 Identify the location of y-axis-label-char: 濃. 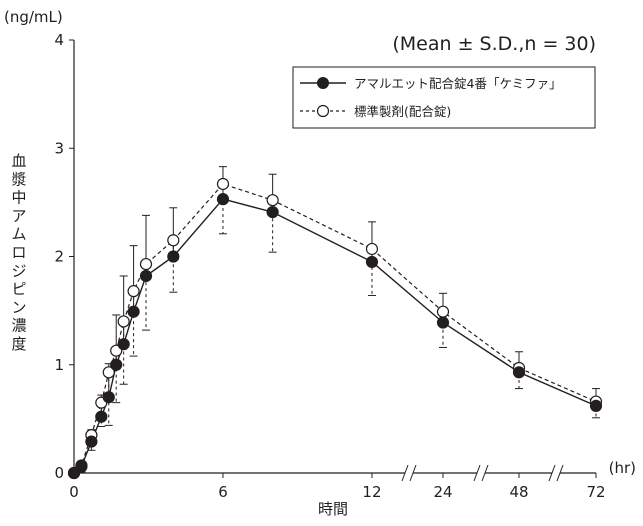
(18, 326).